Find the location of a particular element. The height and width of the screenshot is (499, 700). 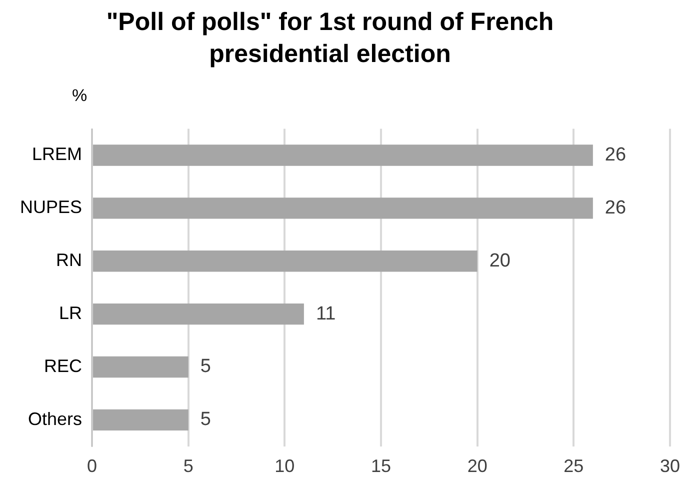

y-tick-label: RN is located at coordinates (69, 260).